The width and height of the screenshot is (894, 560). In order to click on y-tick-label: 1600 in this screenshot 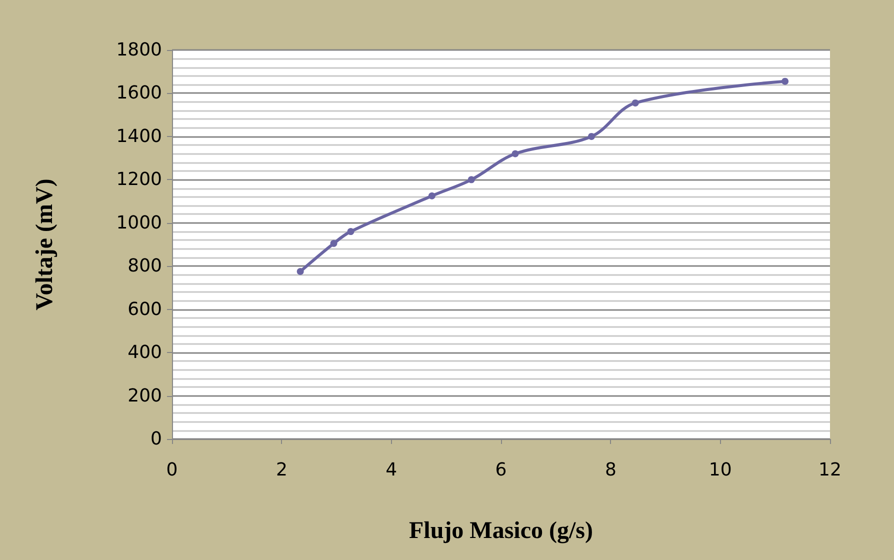, I will do `click(139, 93)`.